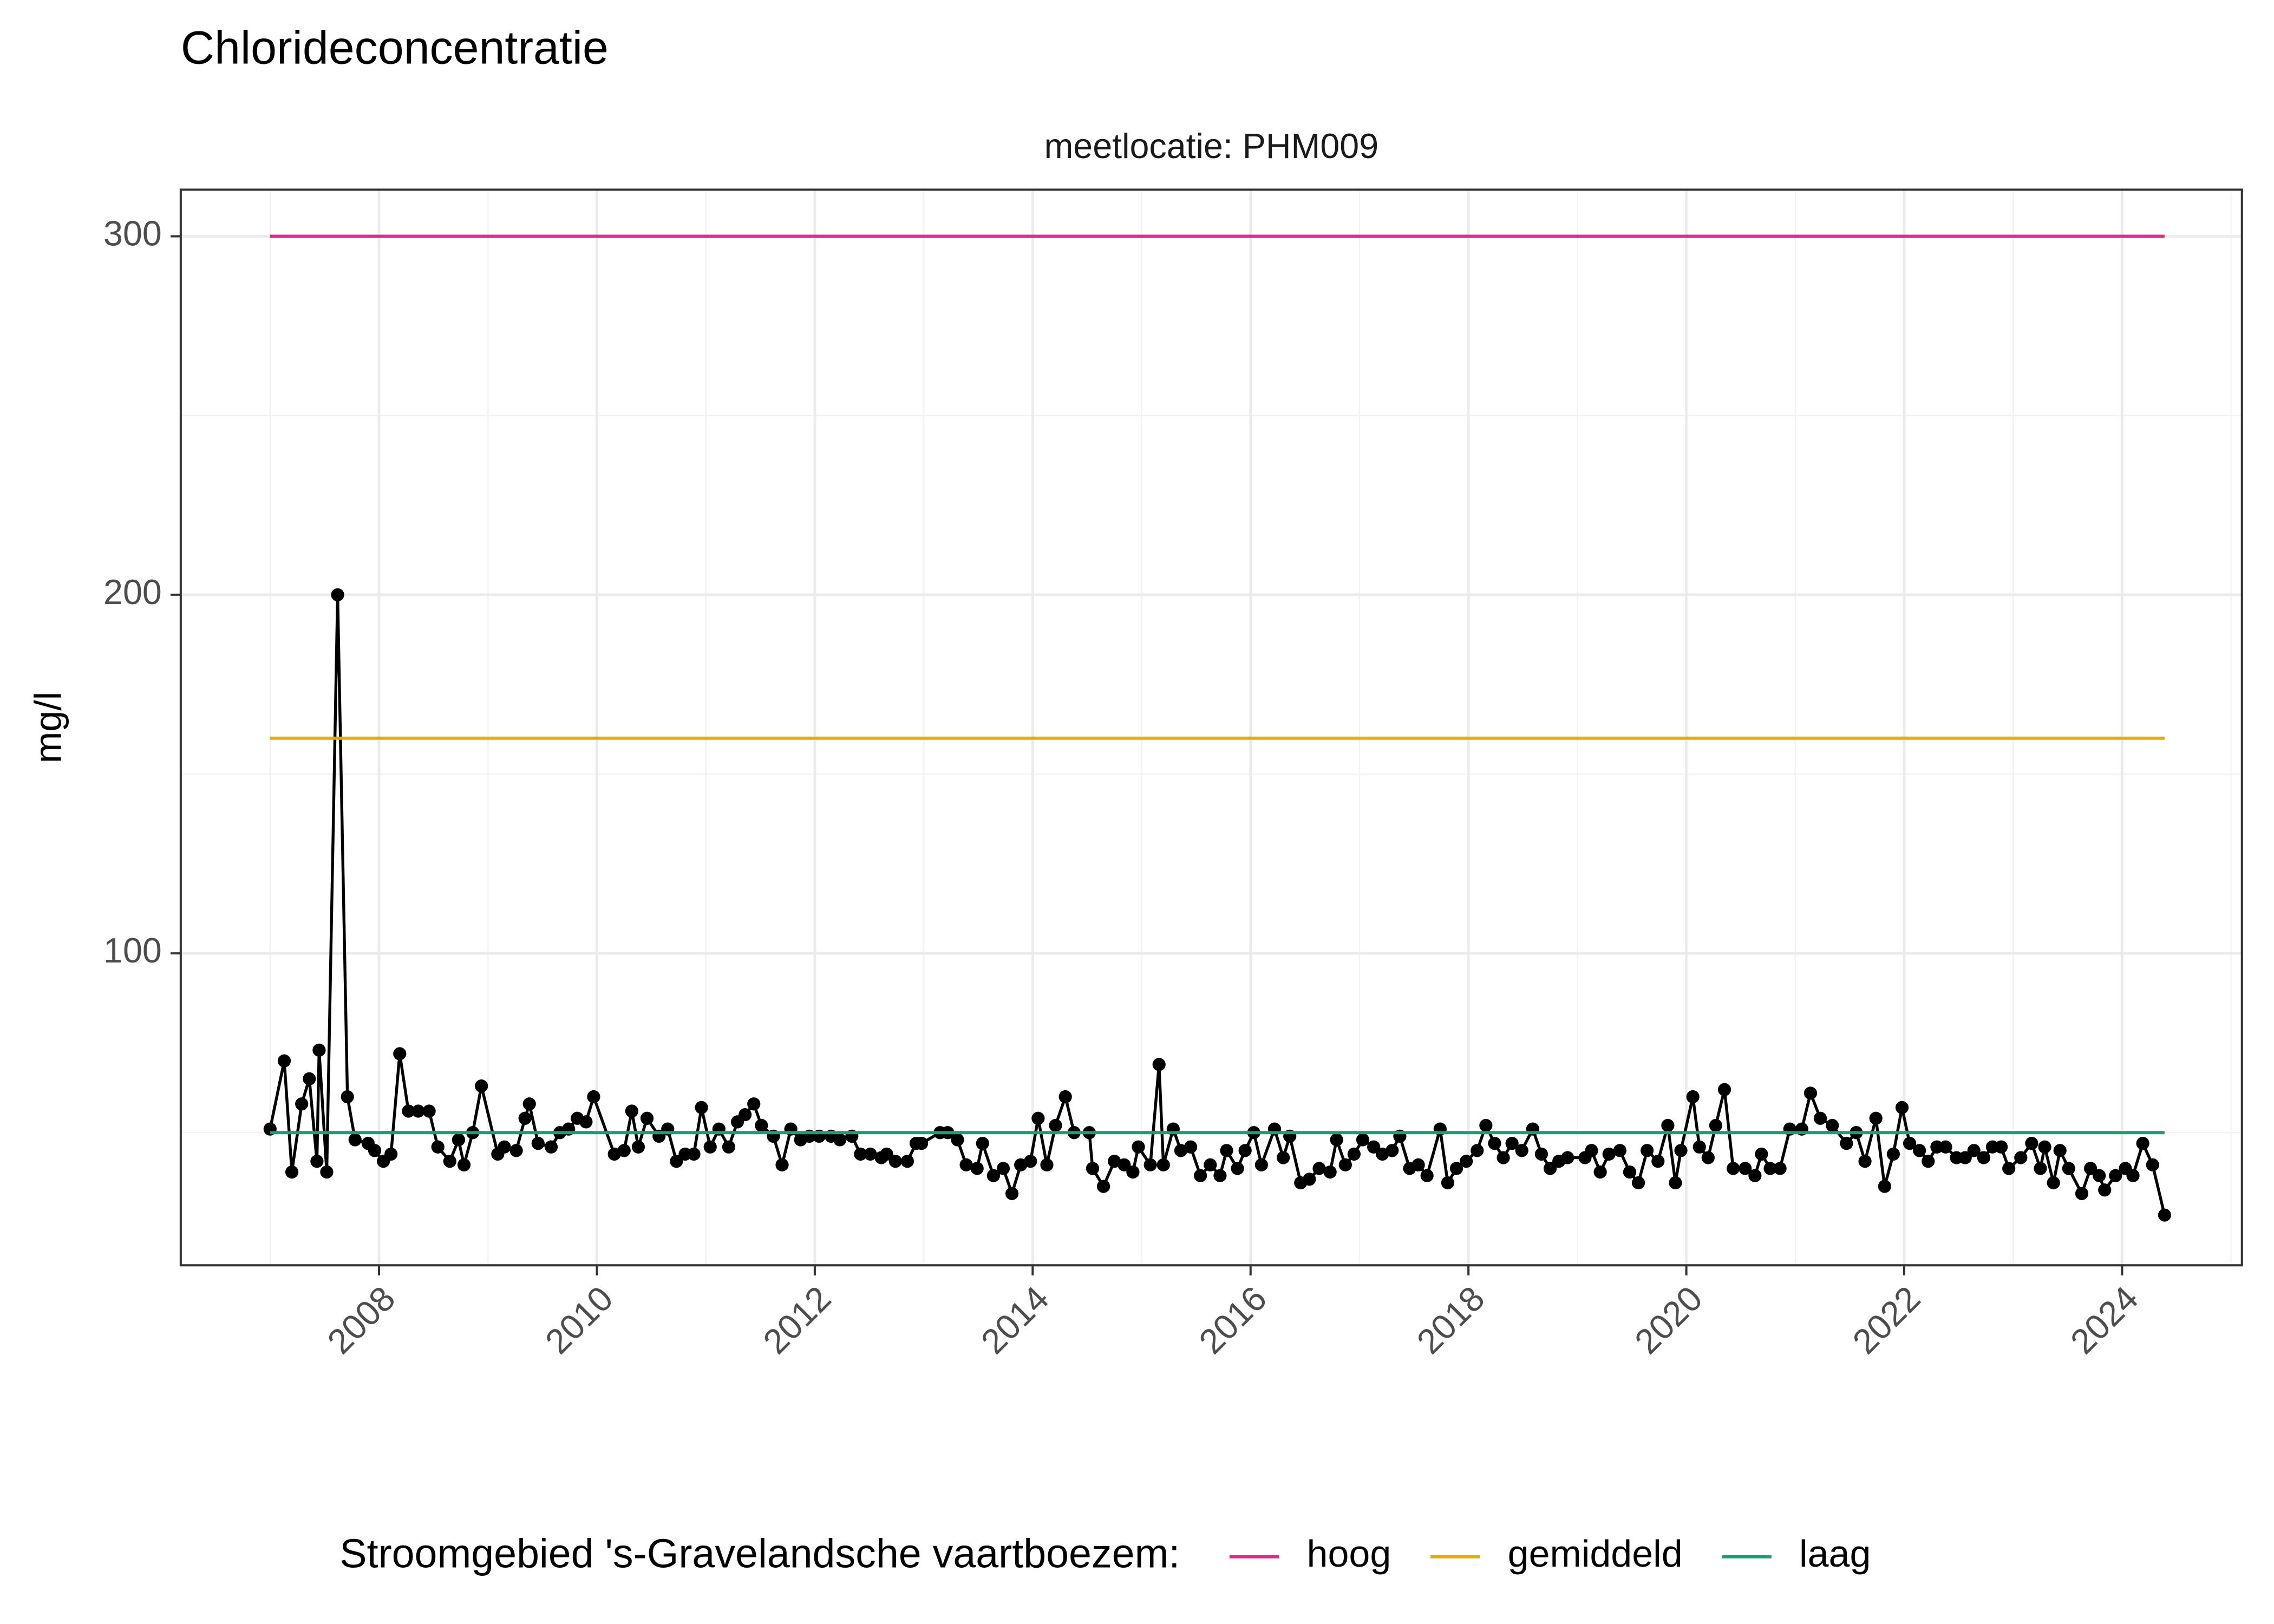 Image resolution: width=2274 pixels, height=1624 pixels. I want to click on legend-label: laag, so click(1835, 1554).